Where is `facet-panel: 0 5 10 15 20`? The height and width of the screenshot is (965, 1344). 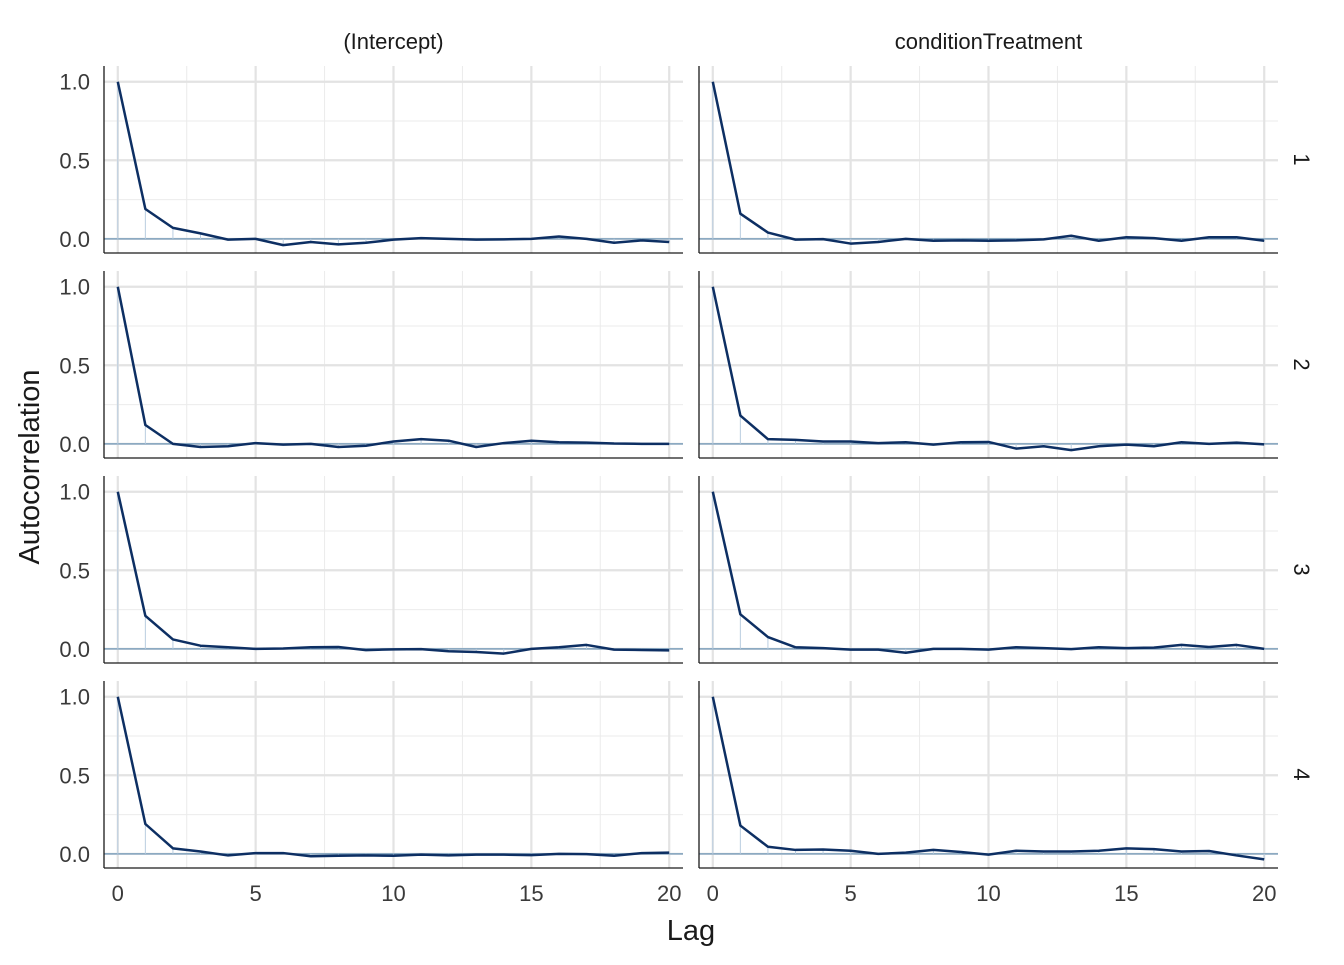
facet-panel: 0 5 10 15 20 is located at coordinates (988, 793).